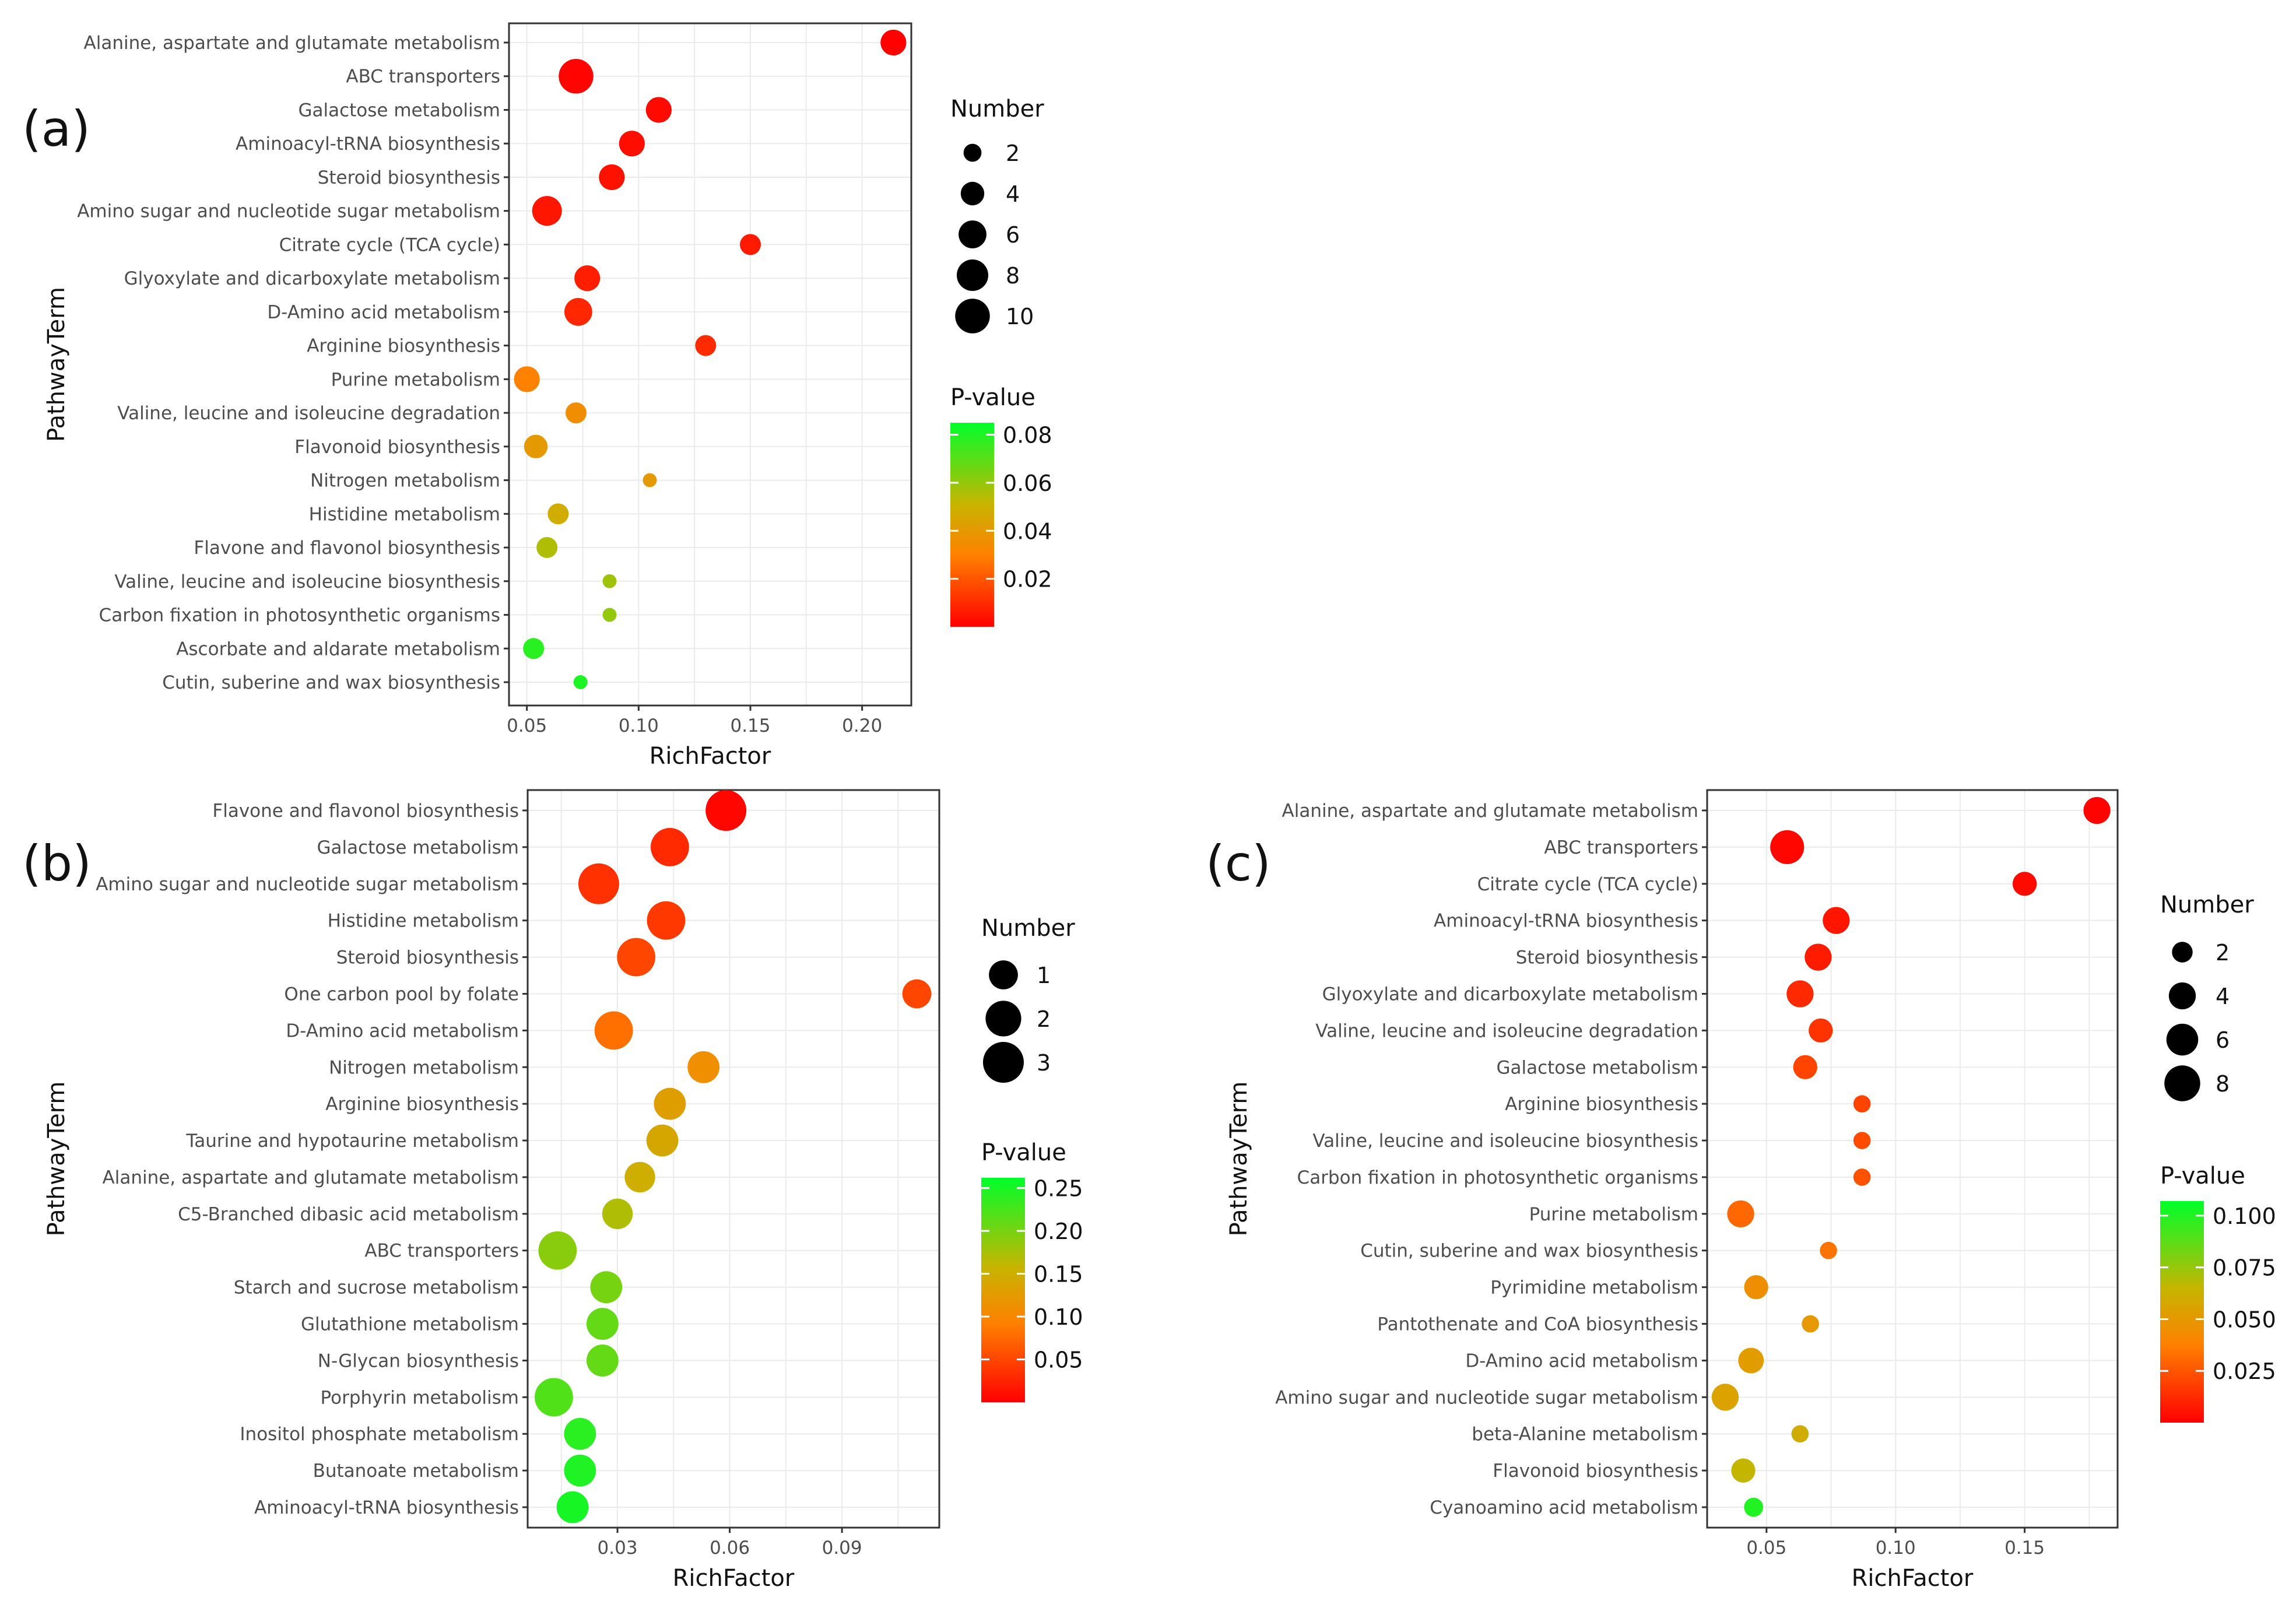  What do you see at coordinates (423, 921) in the screenshot?
I see `y-tick-label: Histidine metabolism` at bounding box center [423, 921].